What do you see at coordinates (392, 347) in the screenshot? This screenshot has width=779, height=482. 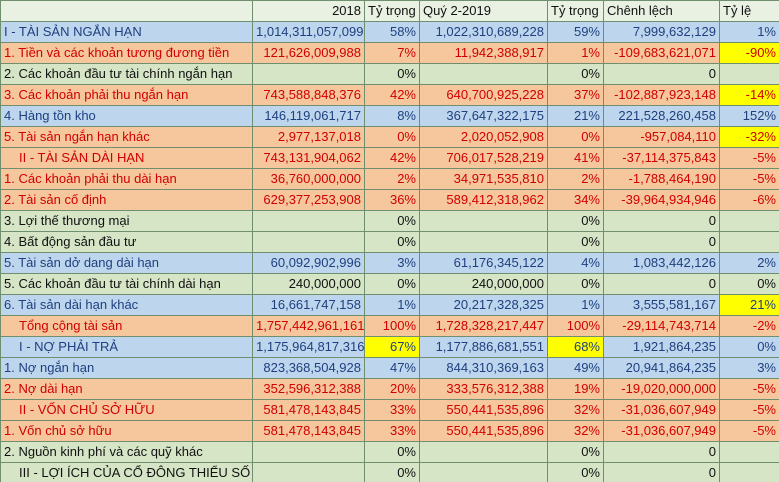 I see `share-2018-cell: 67%` at bounding box center [392, 347].